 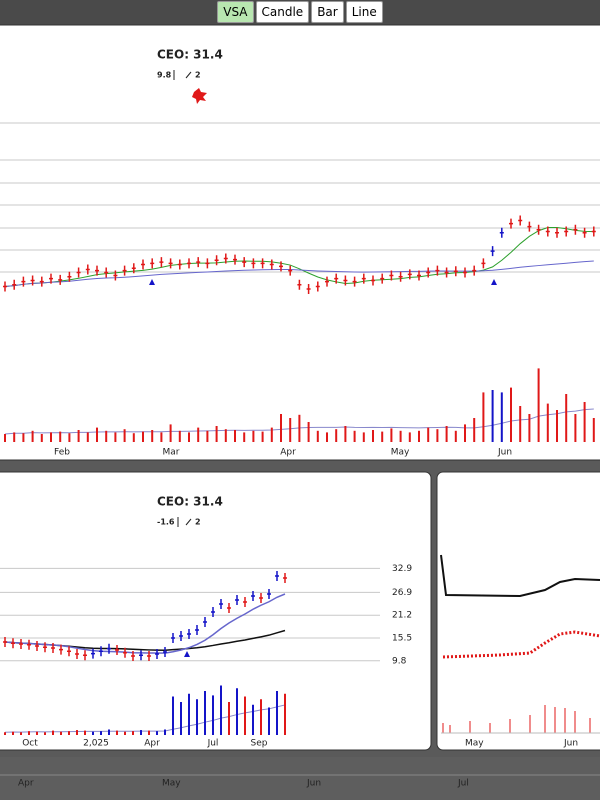 What do you see at coordinates (199, 96) in the screenshot?
I see `signal-icon` at bounding box center [199, 96].